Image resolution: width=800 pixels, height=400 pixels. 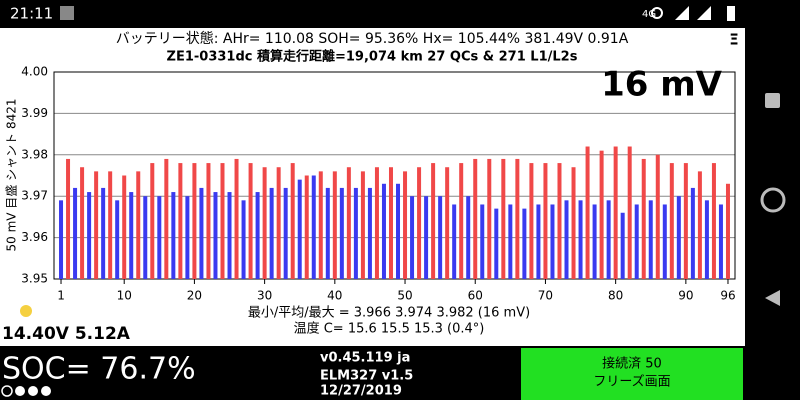 I want to click on recents-button, so click(x=772, y=100).